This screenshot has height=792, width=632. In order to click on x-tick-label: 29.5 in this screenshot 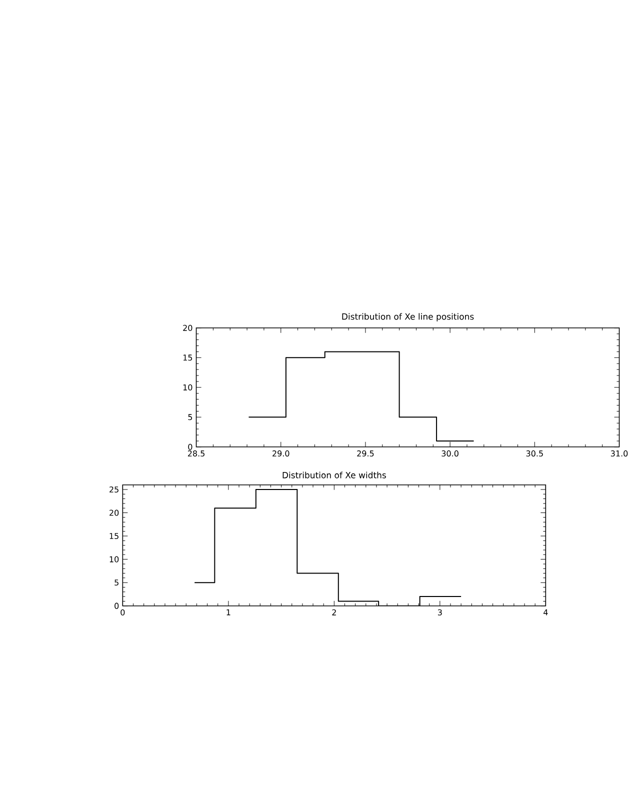, I will do `click(365, 453)`.